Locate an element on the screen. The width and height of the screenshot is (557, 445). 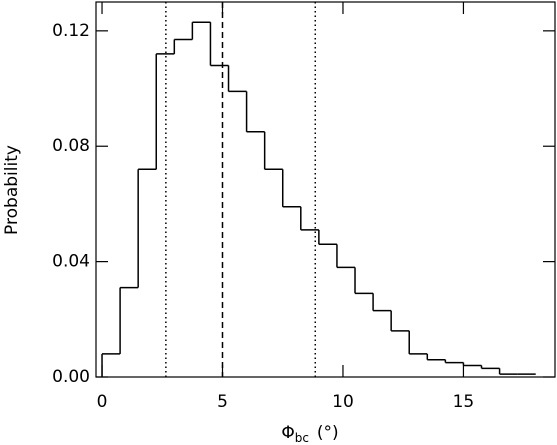
y-axis-label: Probability is located at coordinates (12, 190).